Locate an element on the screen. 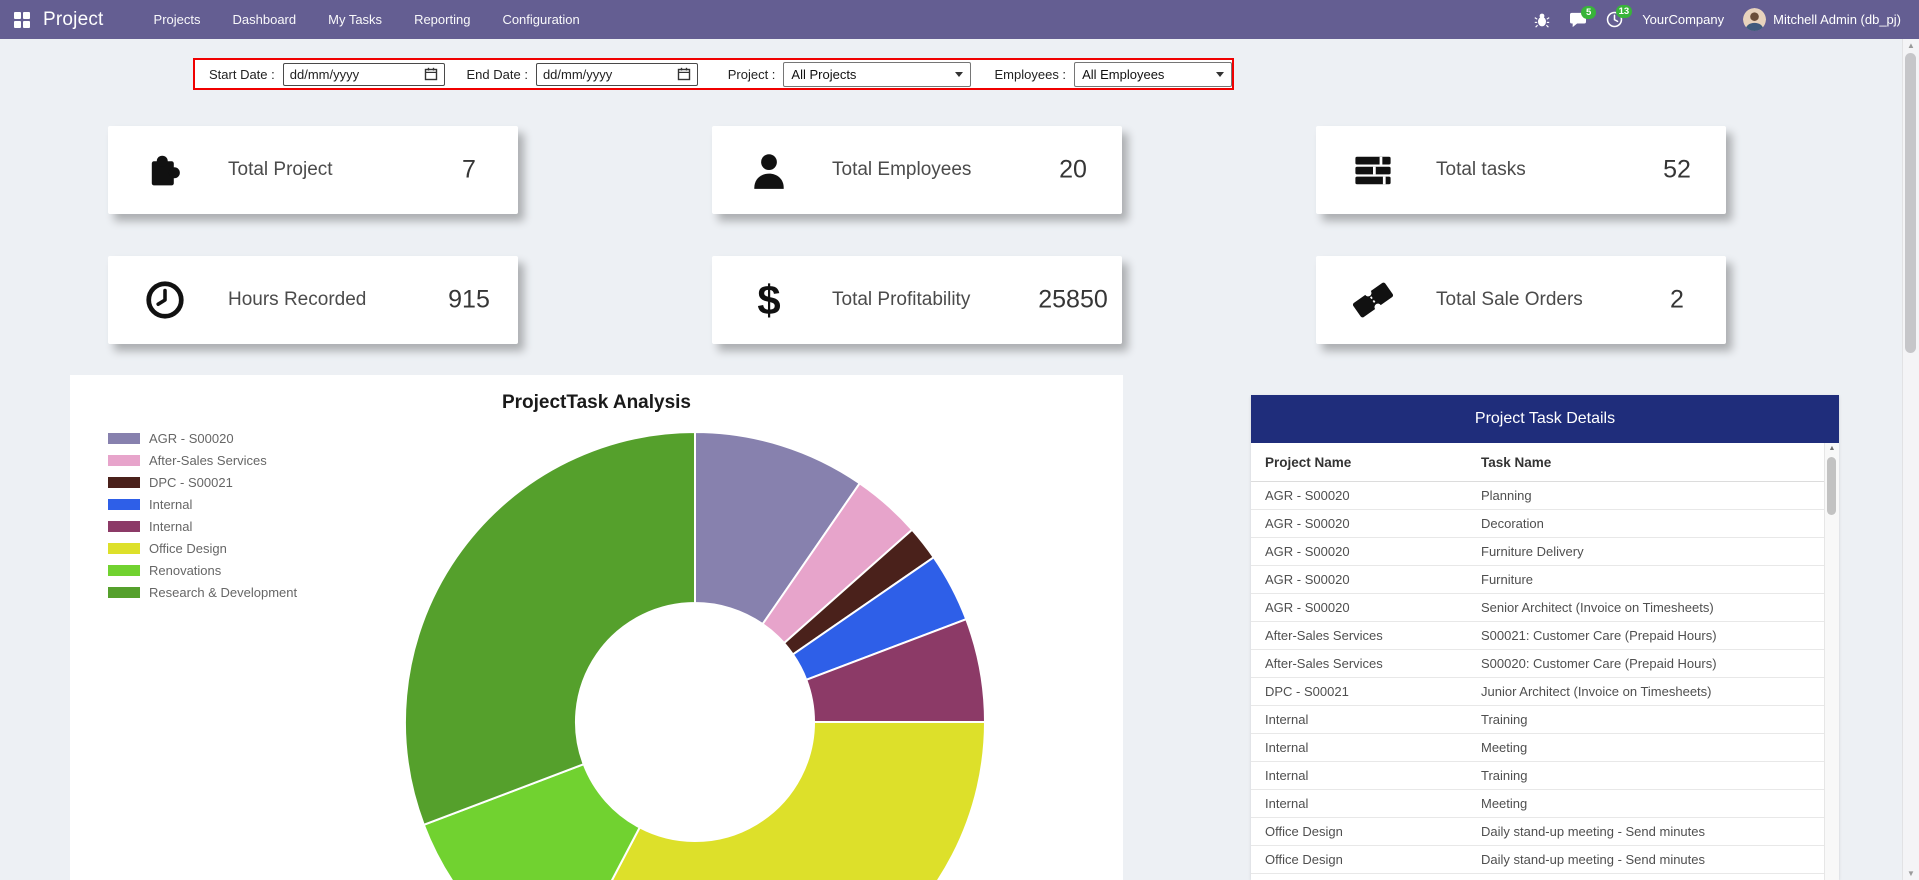 The width and height of the screenshot is (1919, 880). end-date-label: End Date : is located at coordinates (497, 74).